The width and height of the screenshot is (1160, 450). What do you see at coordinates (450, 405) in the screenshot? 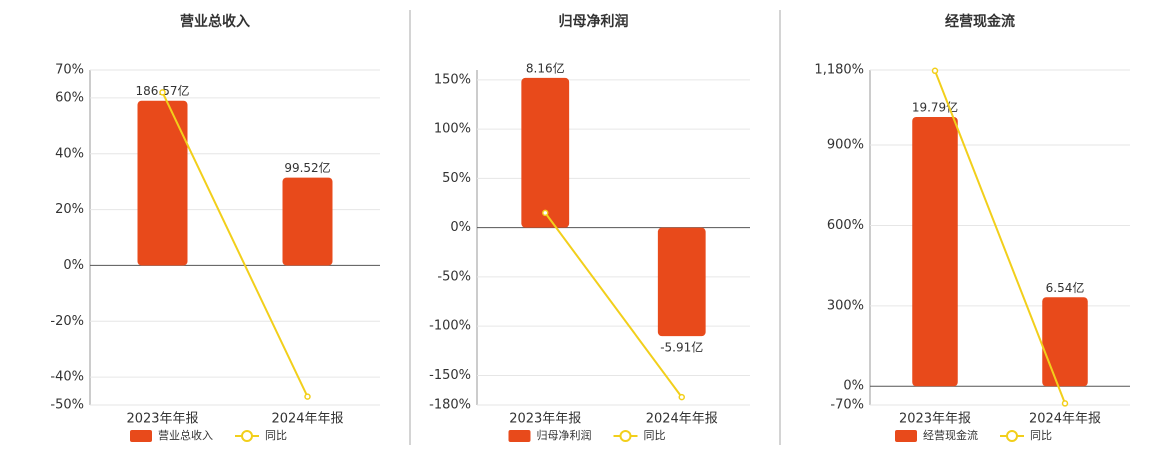
I see `y-tick-label: -180%` at bounding box center [450, 405].